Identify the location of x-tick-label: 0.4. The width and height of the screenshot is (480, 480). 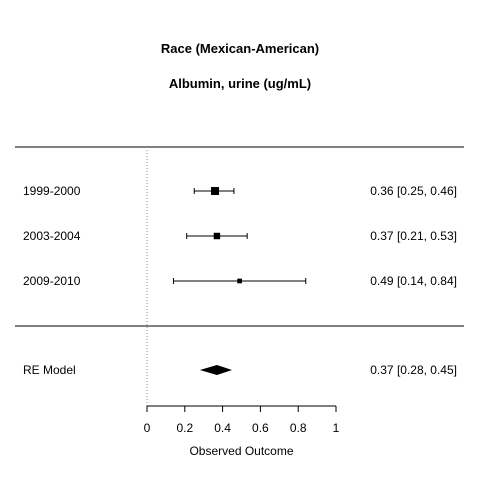
(222, 428).